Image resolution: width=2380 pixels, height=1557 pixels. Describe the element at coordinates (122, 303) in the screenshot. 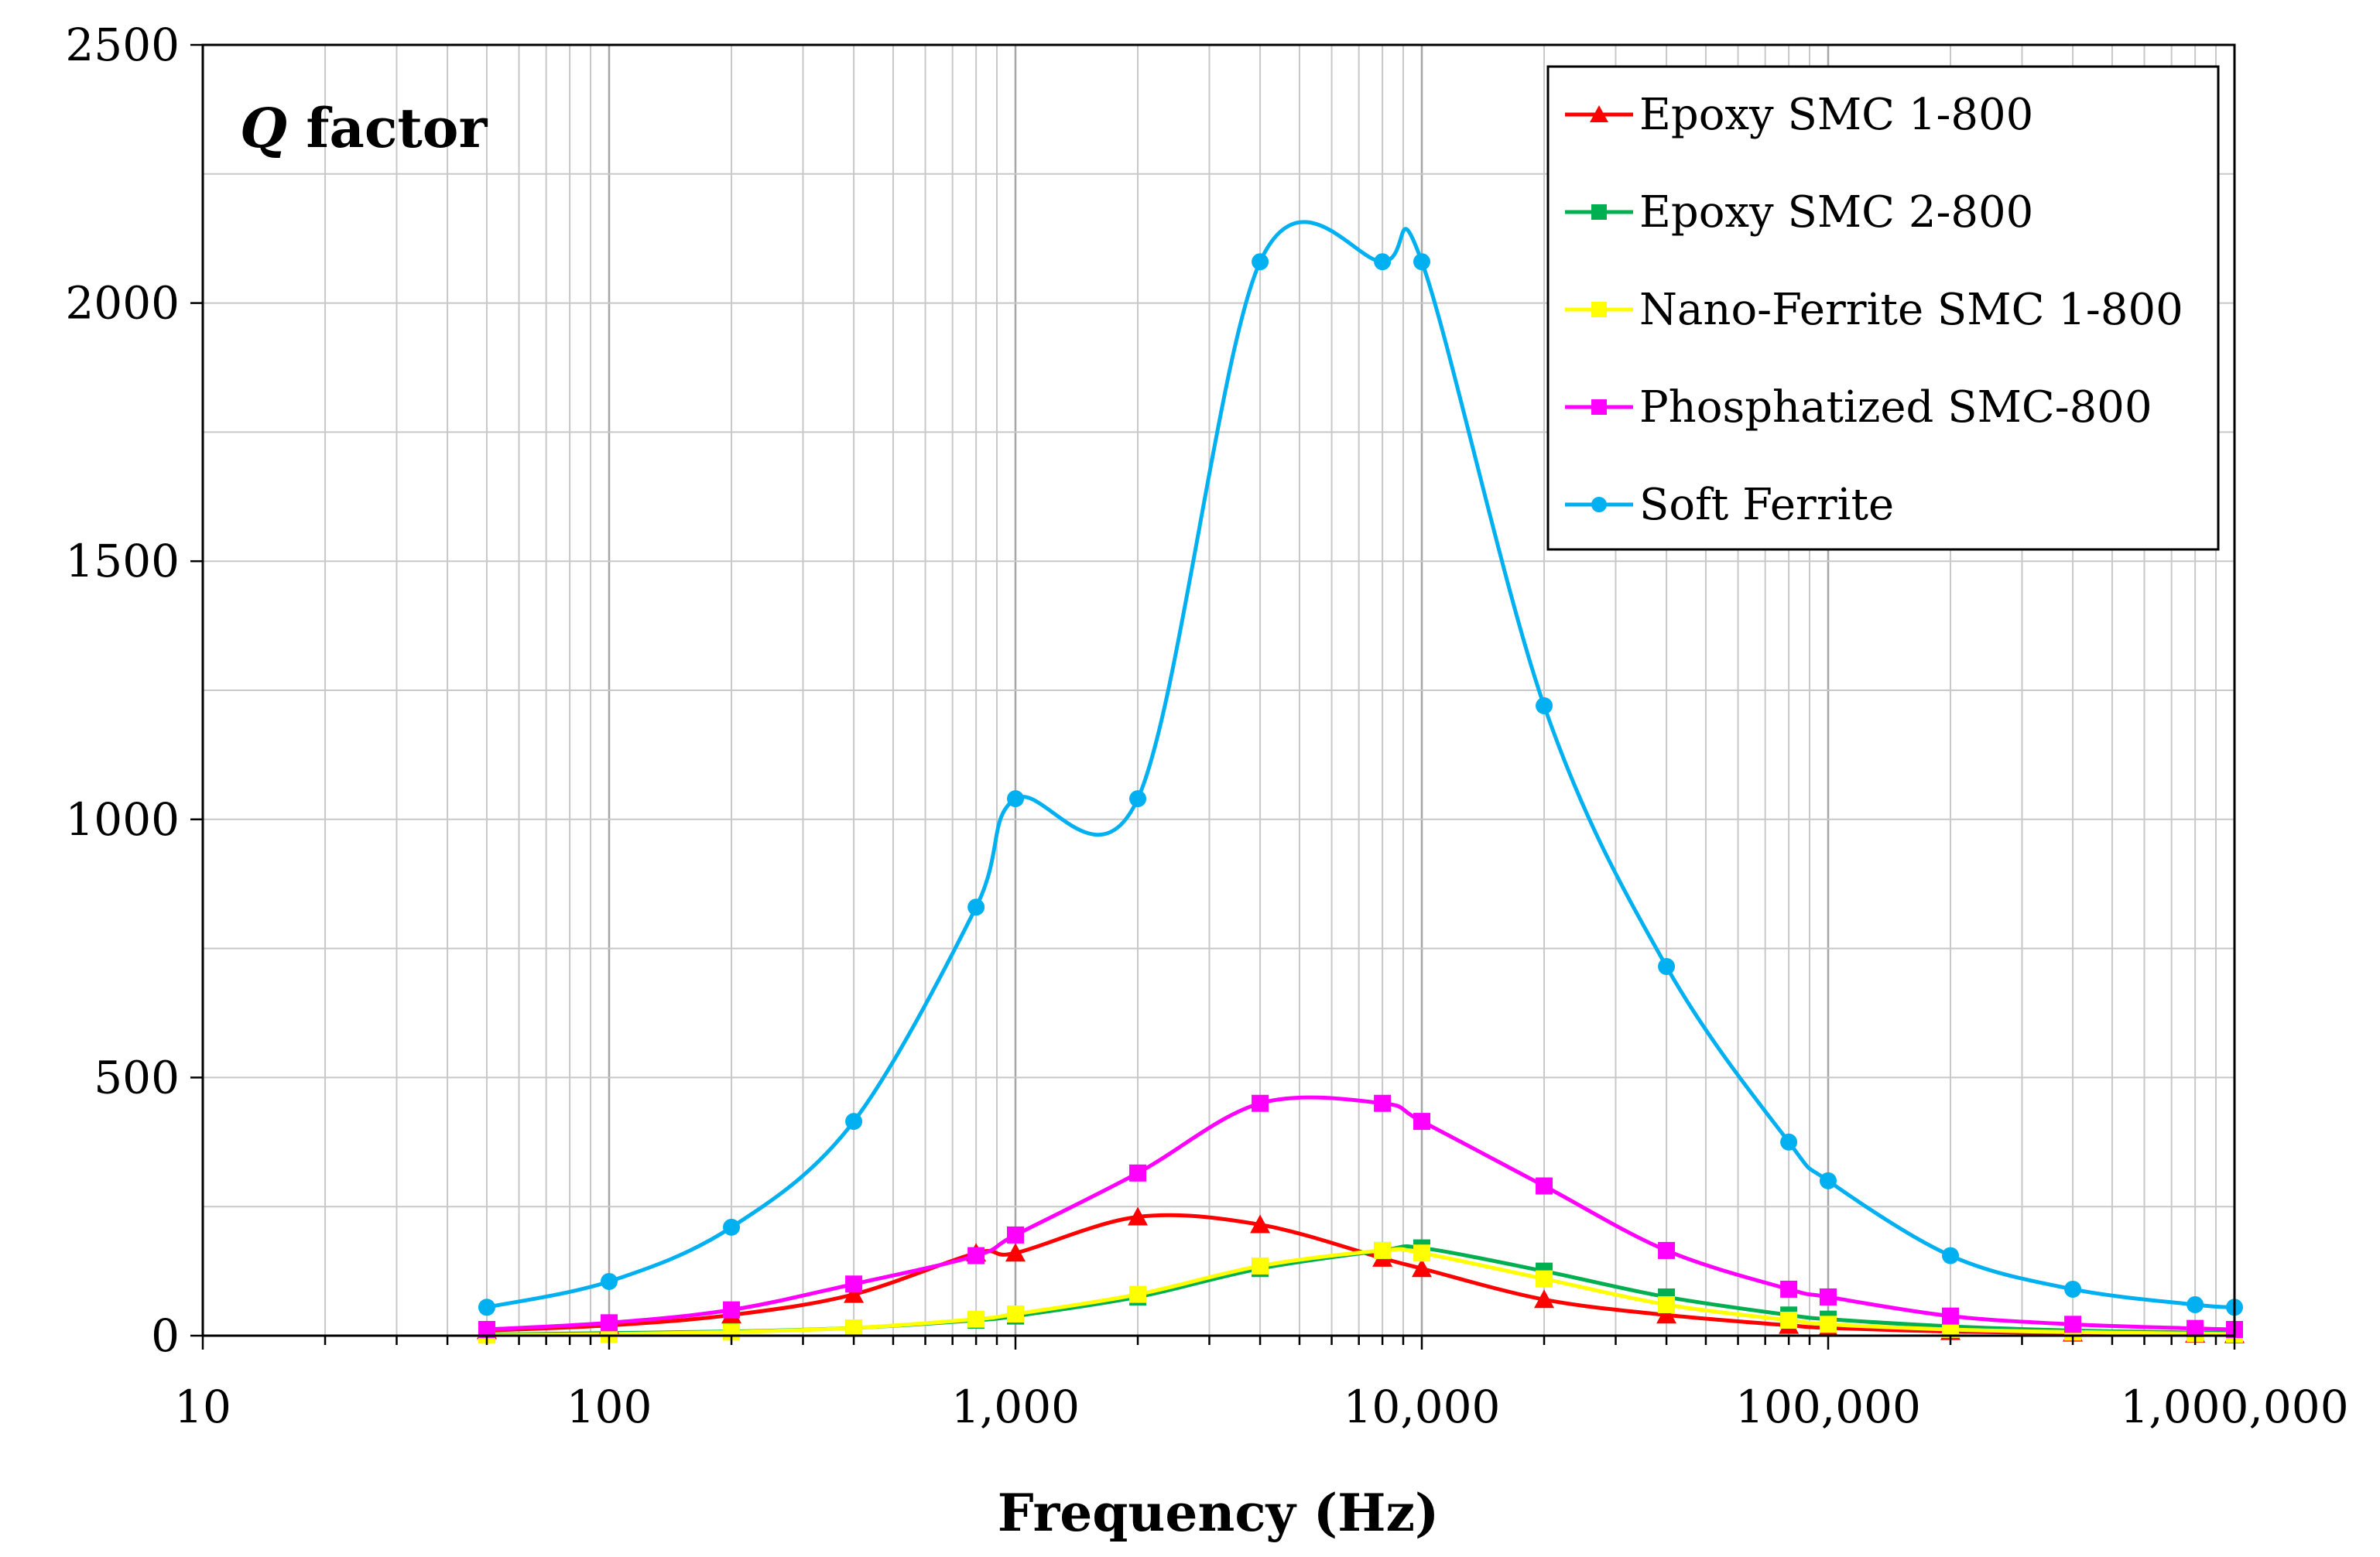

I see `y-tick-label: 2000` at that location.